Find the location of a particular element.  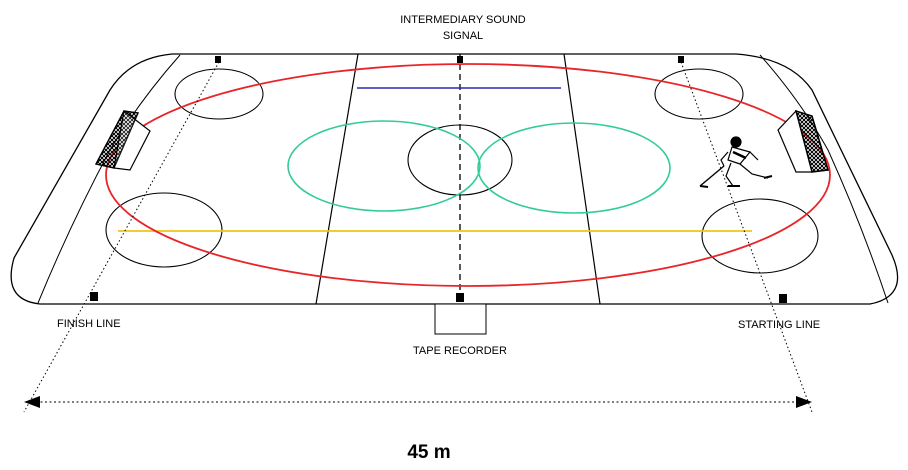

tape-recorder-label: TAPE RECORDER is located at coordinates (460, 351).